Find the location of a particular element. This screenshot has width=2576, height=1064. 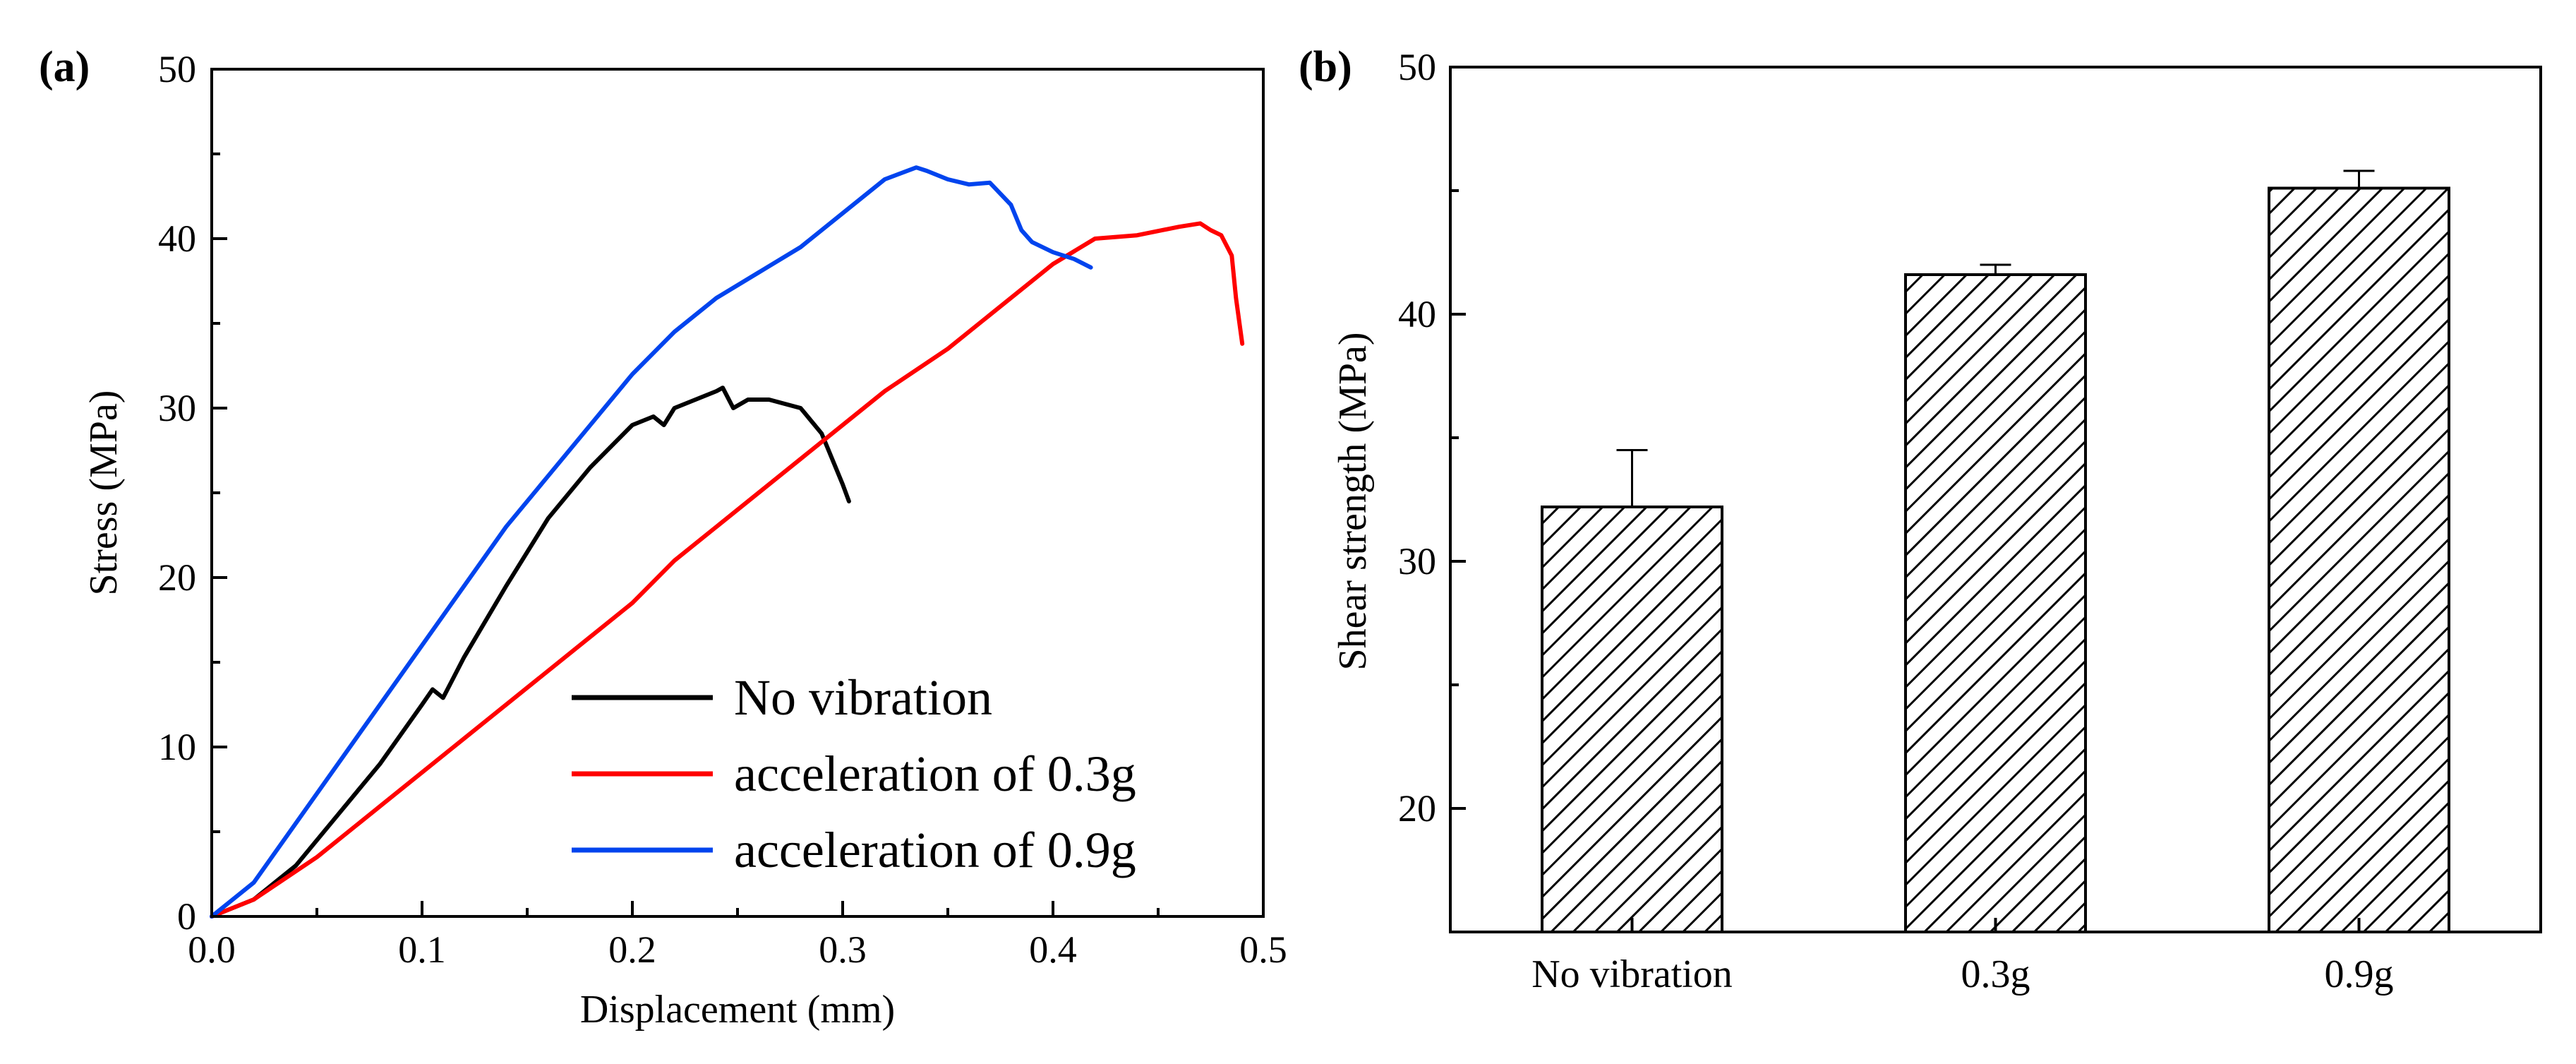

x-tick-label: 0.1 is located at coordinates (422, 949).